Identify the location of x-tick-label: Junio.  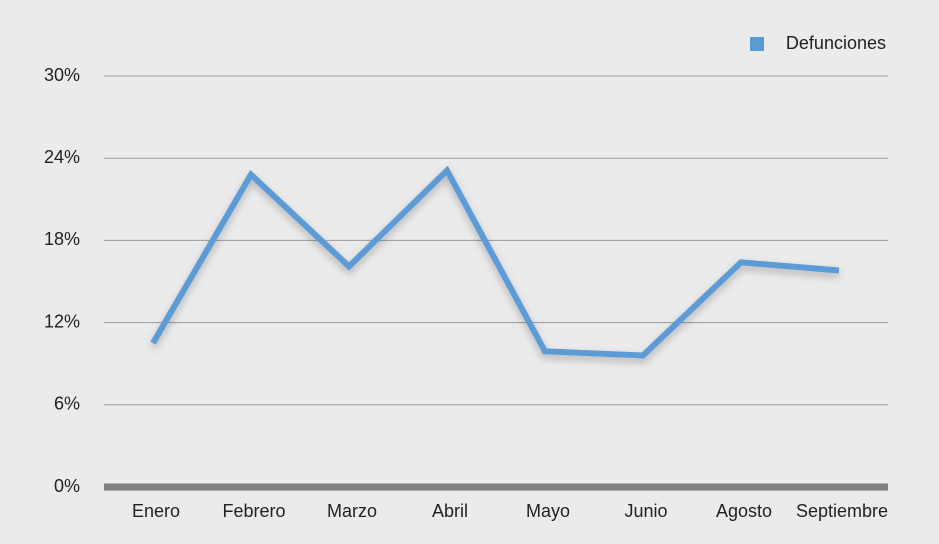
(645, 511).